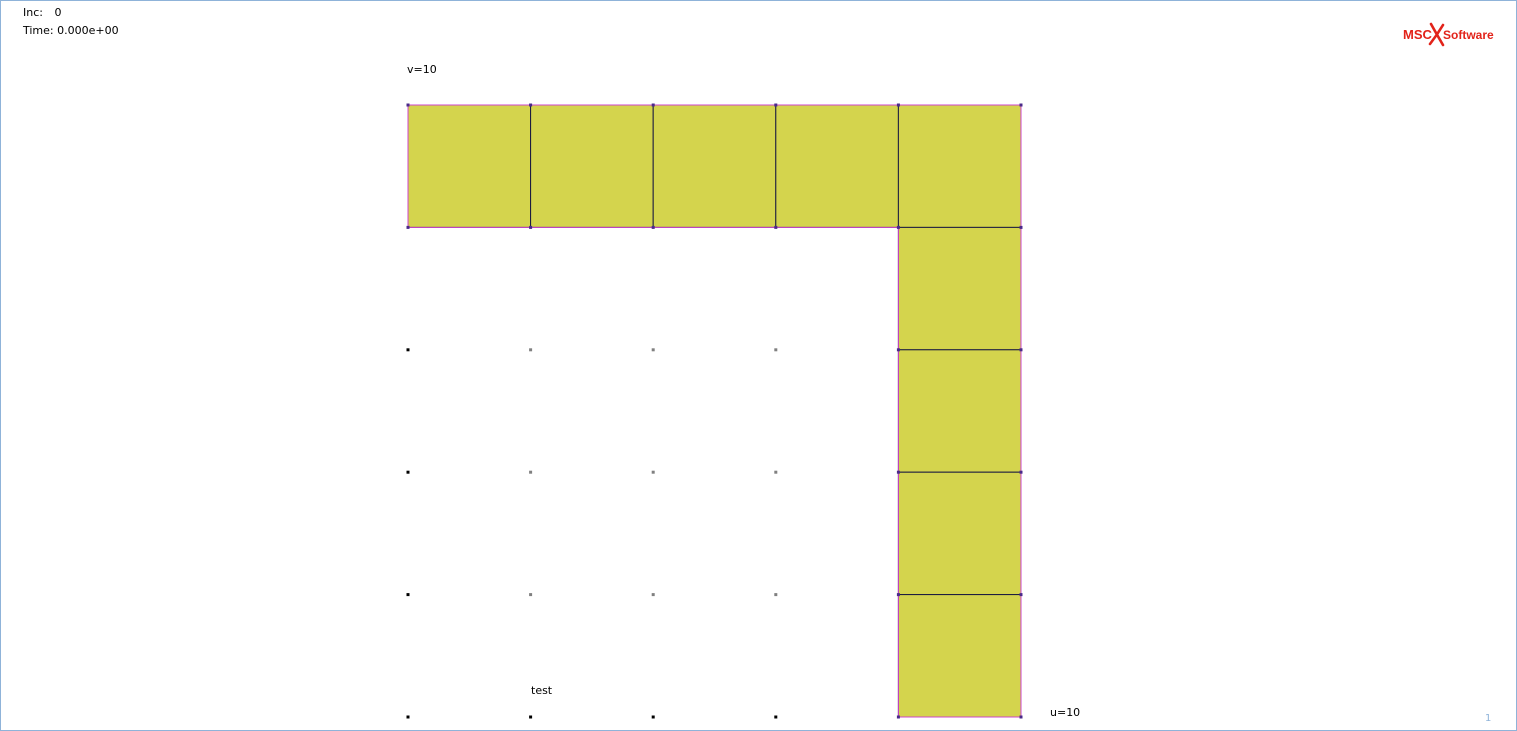 The height and width of the screenshot is (731, 1517). Describe the element at coordinates (1418, 34) in the screenshot. I see `logo-brand-text: MSC` at that location.